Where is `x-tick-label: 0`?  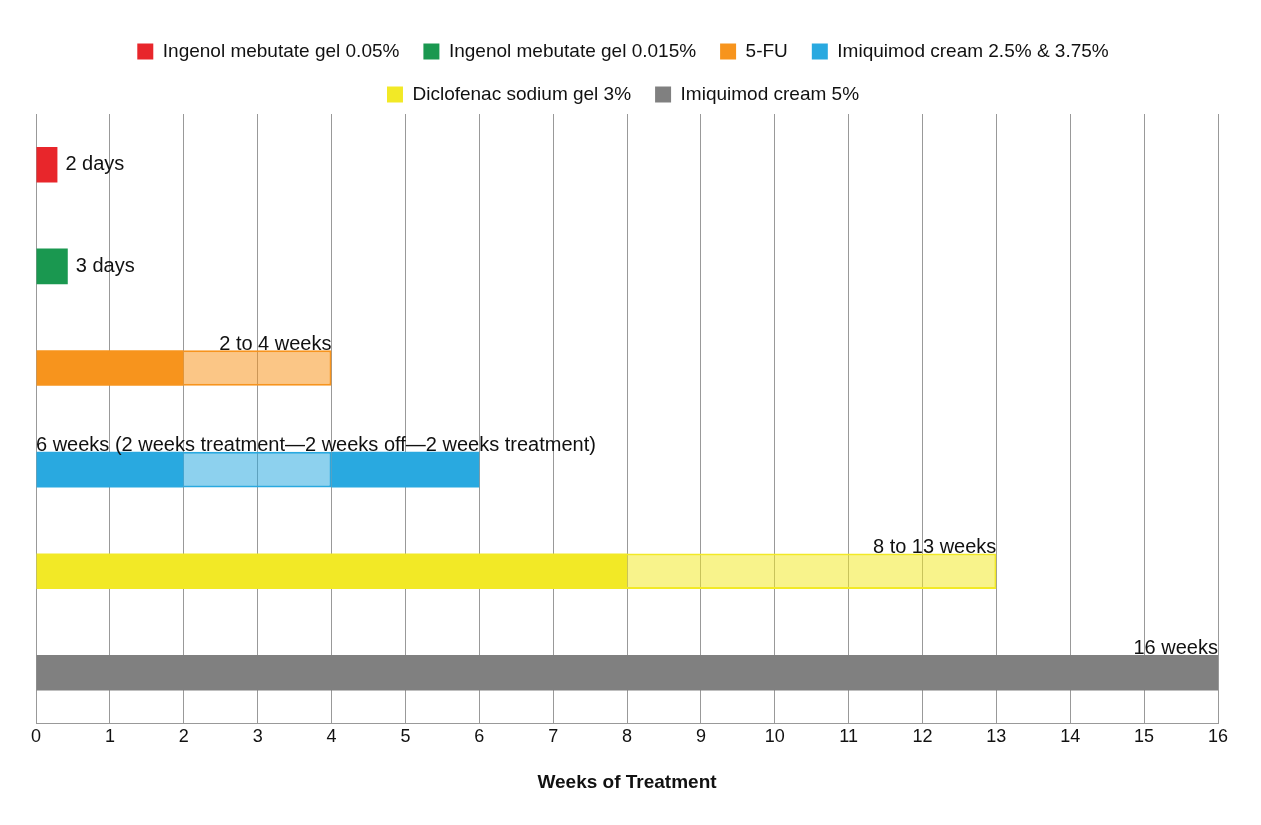 x-tick-label: 0 is located at coordinates (36, 736).